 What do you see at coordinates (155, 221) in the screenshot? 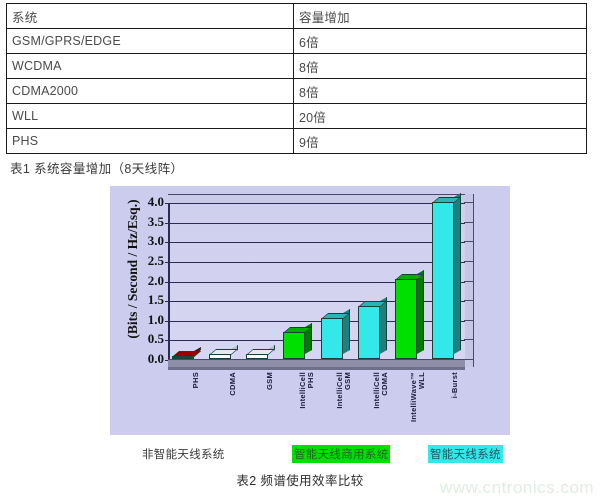
I see `y-tick-label: 3.5` at bounding box center [155, 221].